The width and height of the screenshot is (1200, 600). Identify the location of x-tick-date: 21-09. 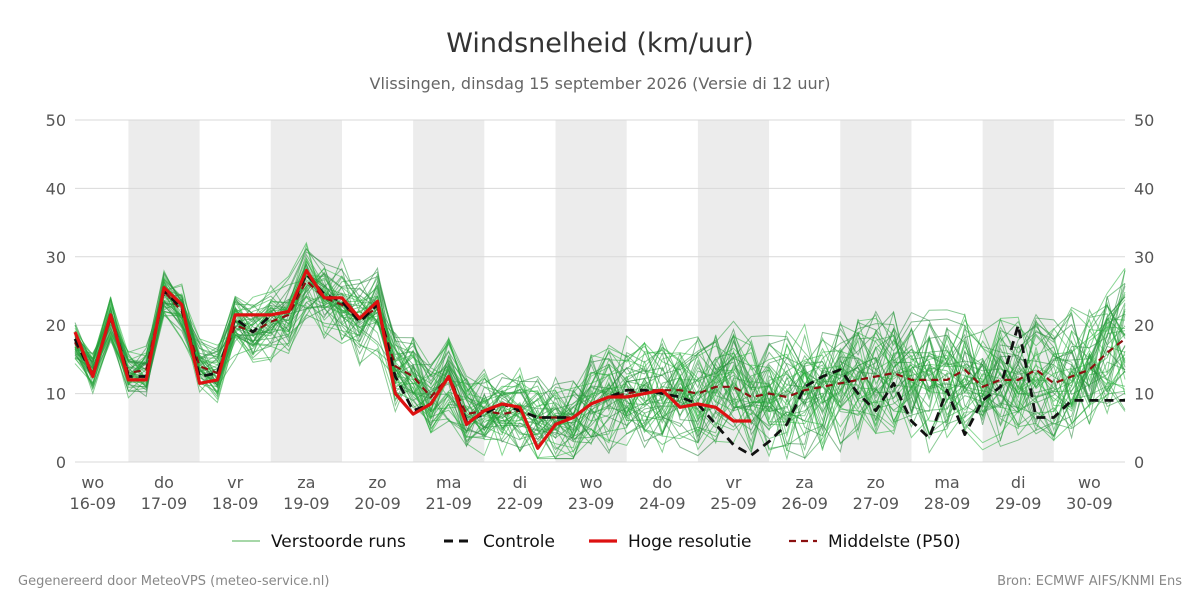
(448, 503).